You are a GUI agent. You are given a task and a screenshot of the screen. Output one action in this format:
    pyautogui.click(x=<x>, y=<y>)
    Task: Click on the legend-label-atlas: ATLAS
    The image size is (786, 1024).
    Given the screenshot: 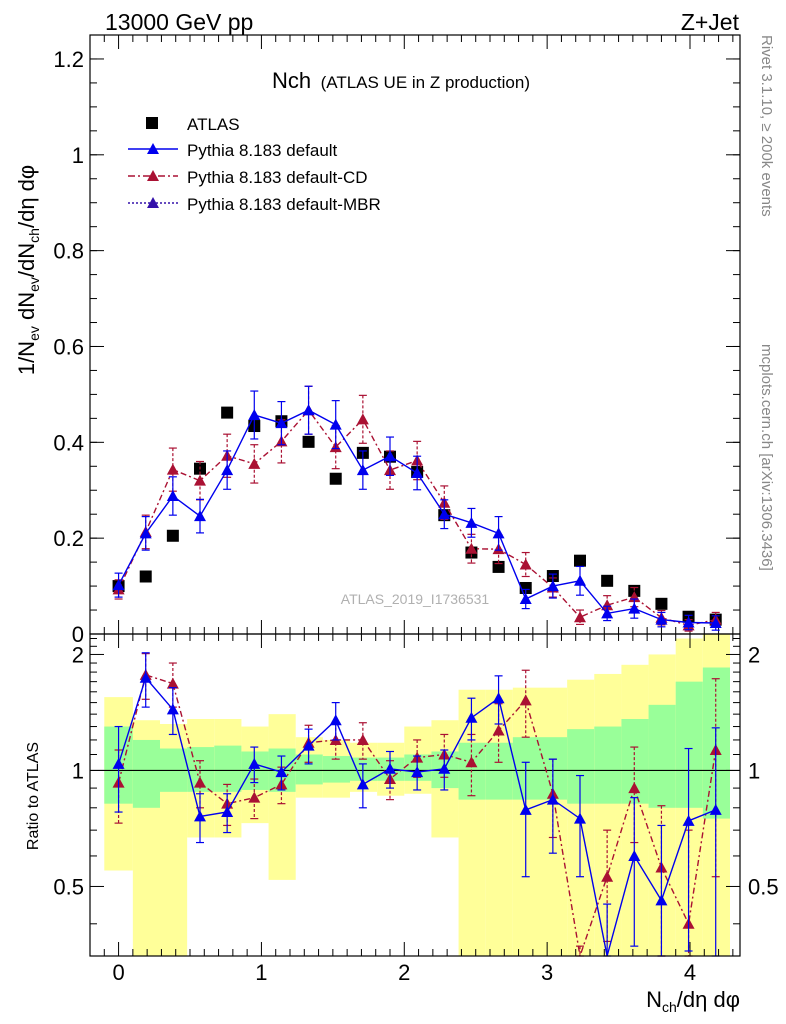 What is the action you would take?
    pyautogui.click(x=213, y=124)
    